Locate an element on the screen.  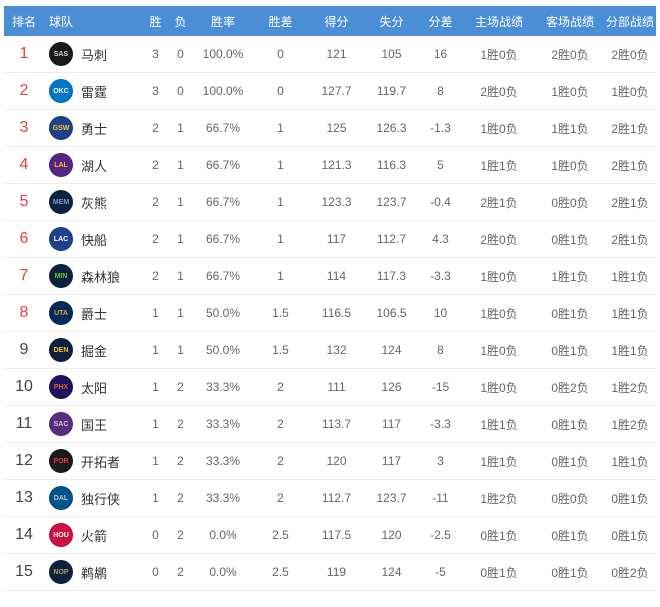
team-cell: HOU 火箭 is located at coordinates (94, 535).